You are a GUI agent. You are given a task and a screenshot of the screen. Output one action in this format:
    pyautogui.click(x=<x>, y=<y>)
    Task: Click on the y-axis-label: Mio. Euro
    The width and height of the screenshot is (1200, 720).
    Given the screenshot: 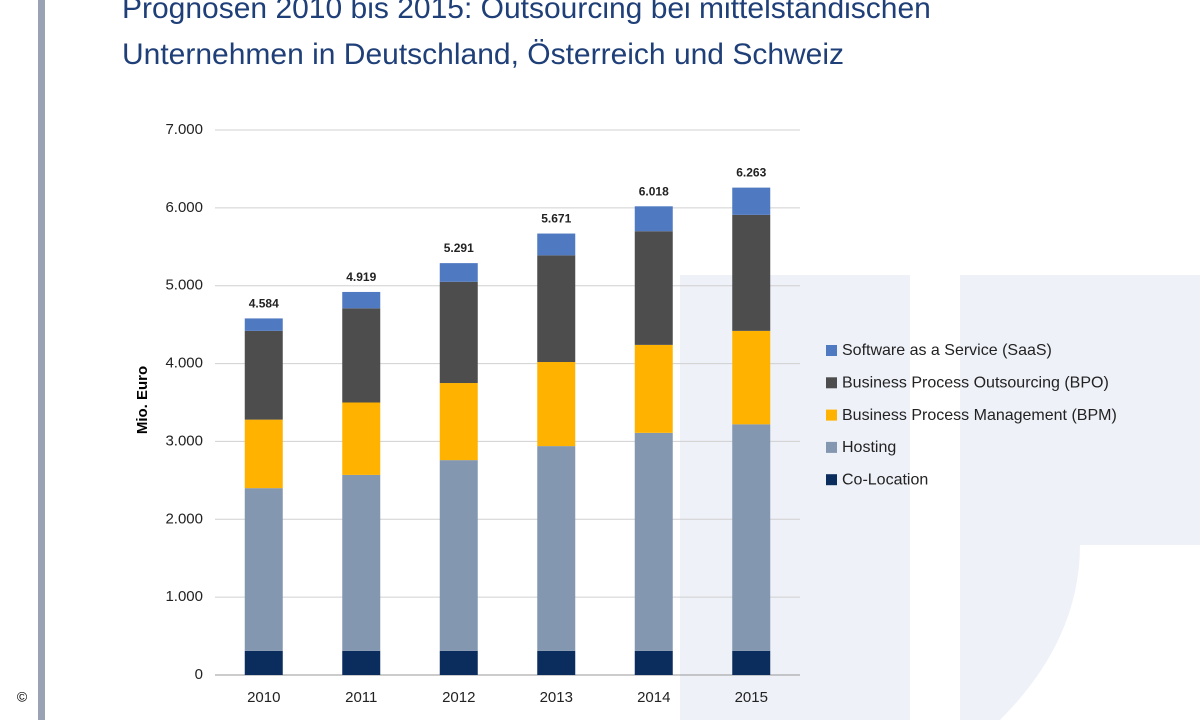 What is the action you would take?
    pyautogui.click(x=142, y=400)
    